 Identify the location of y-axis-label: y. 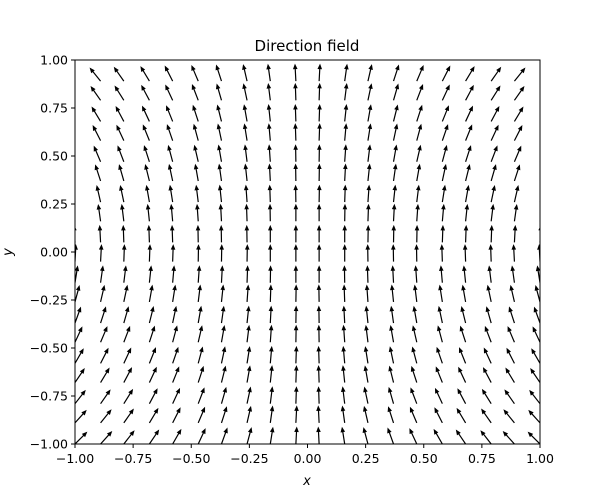
(8, 252).